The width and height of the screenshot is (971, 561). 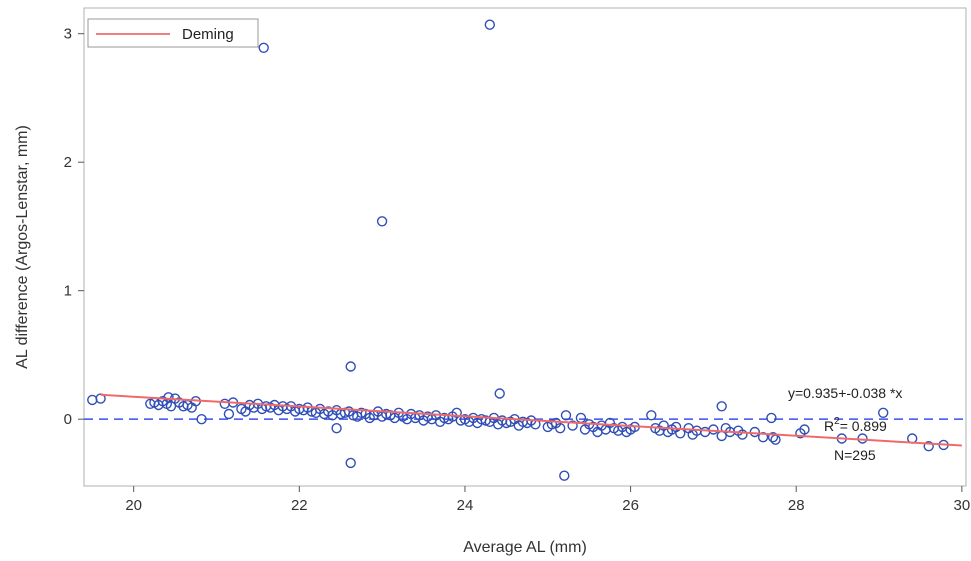 I want to click on y-tick-label: 2, so click(x=68, y=162).